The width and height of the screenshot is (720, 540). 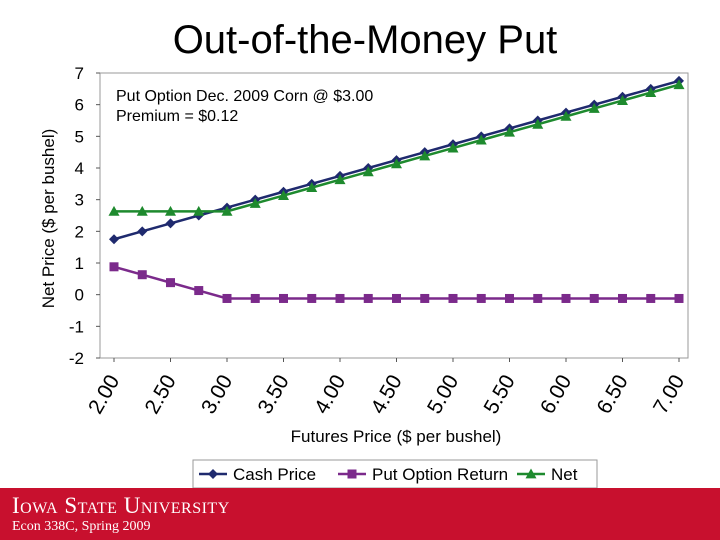 I want to click on y-tick-label: -1, so click(x=76, y=326).